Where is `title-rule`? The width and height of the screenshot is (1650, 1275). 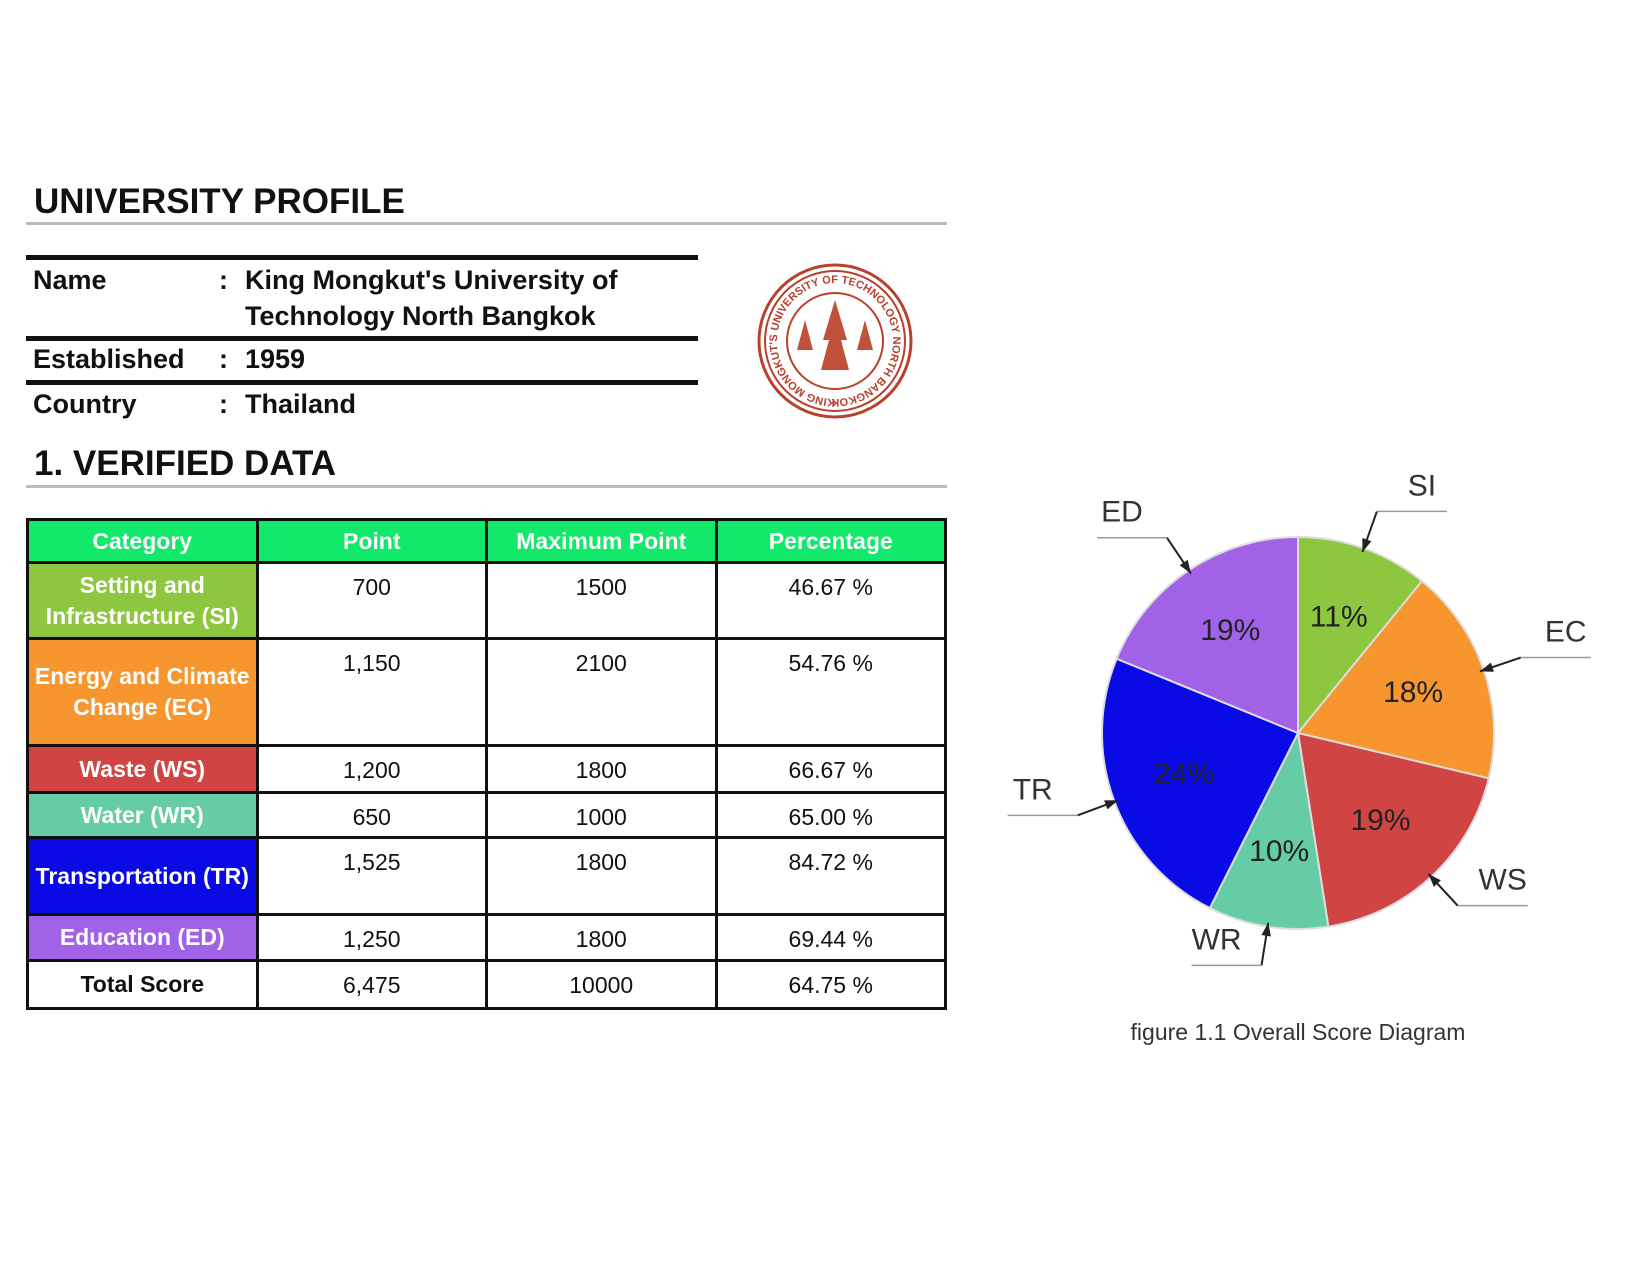
title-rule is located at coordinates (486, 223).